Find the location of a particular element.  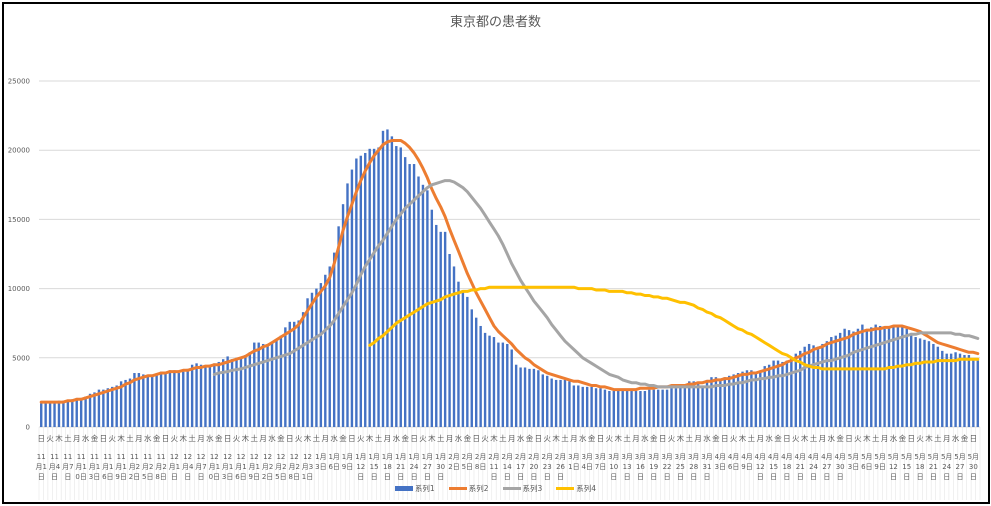

x-tick-date: 5月27日 is located at coordinates (960, 467).